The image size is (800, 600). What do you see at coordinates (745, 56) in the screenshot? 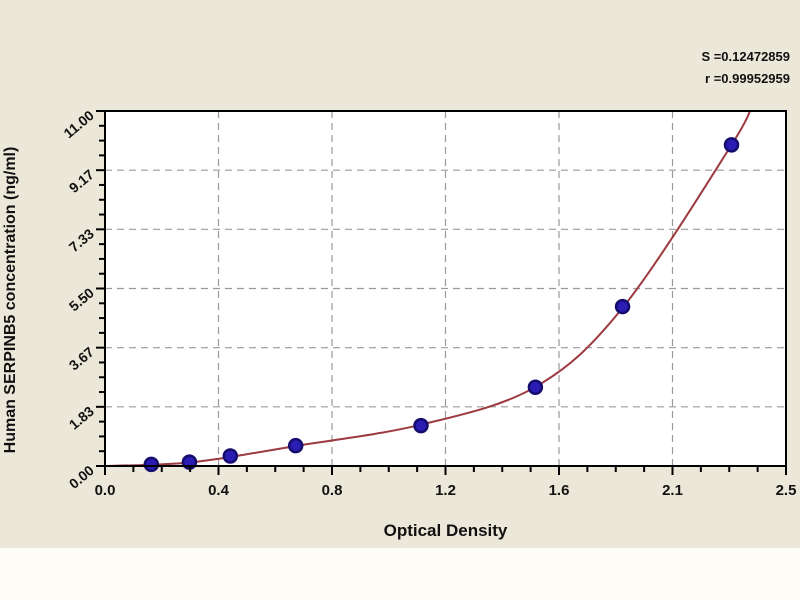
I see `fit-s-value: S =0.12472859` at bounding box center [745, 56].